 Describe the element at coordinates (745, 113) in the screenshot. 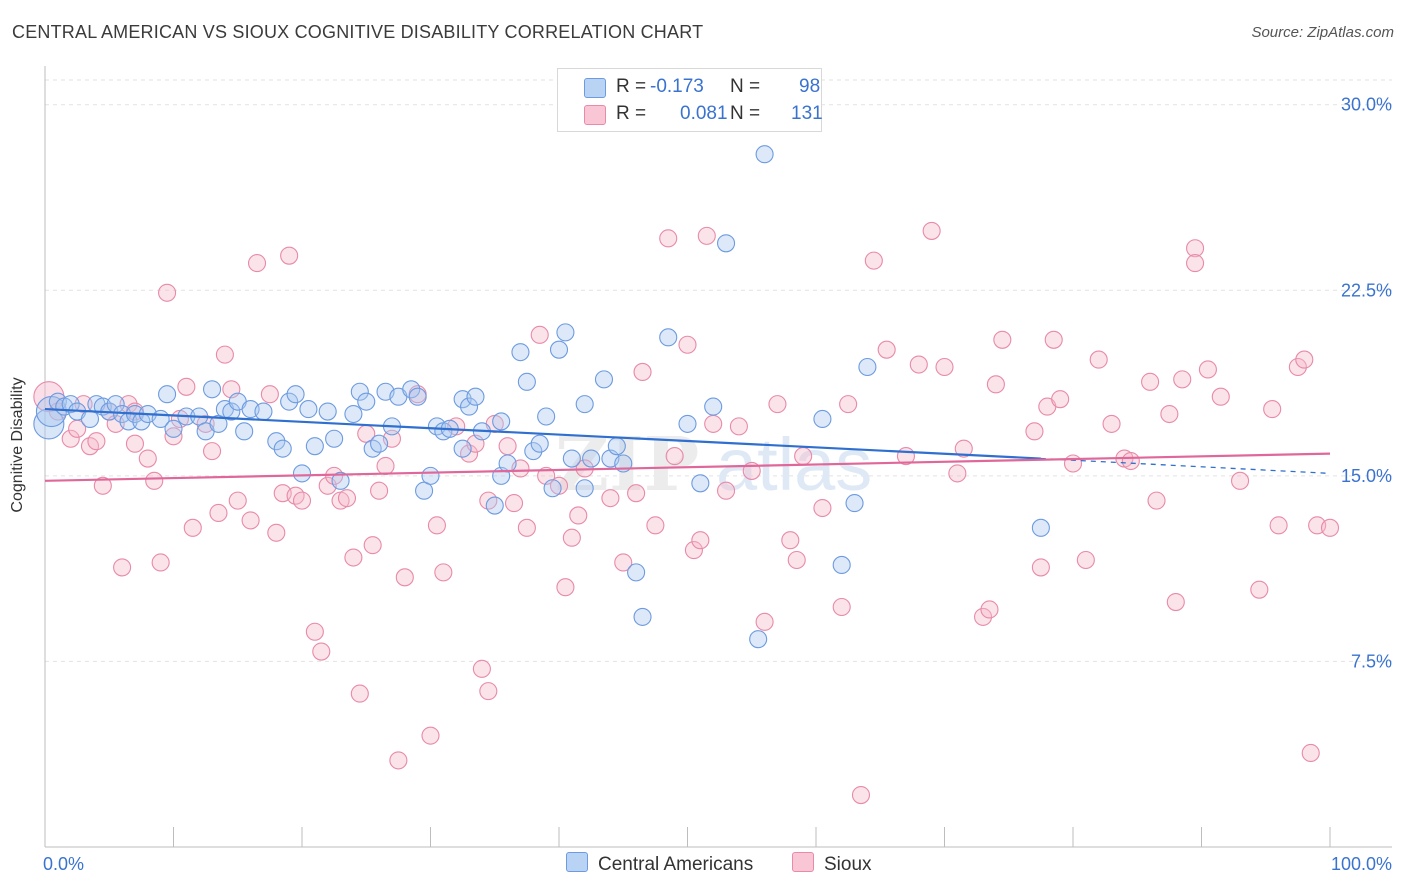

I see `legend-n-label: N =` at that location.